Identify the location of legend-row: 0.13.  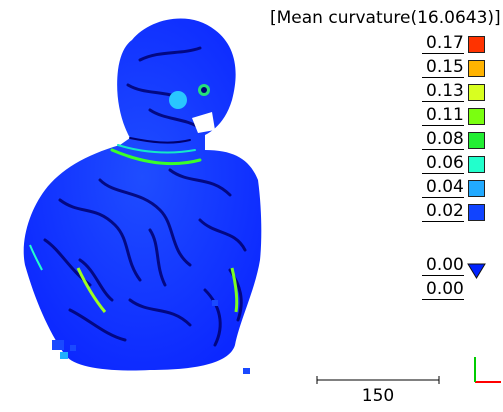
(462, 93).